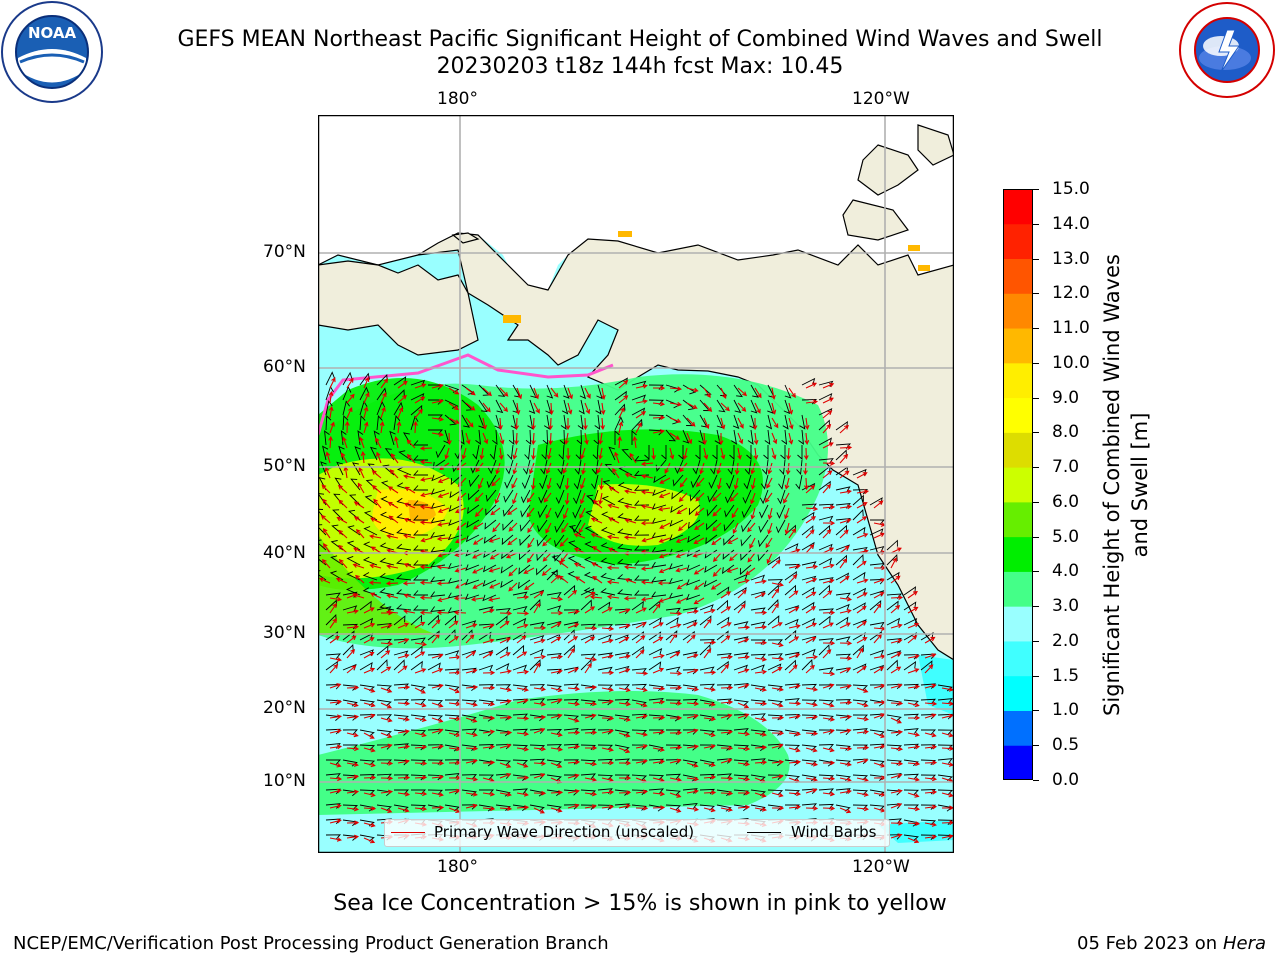 This screenshot has height=960, width=1280. I want to click on lat-label-40n: 40°N, so click(284, 553).